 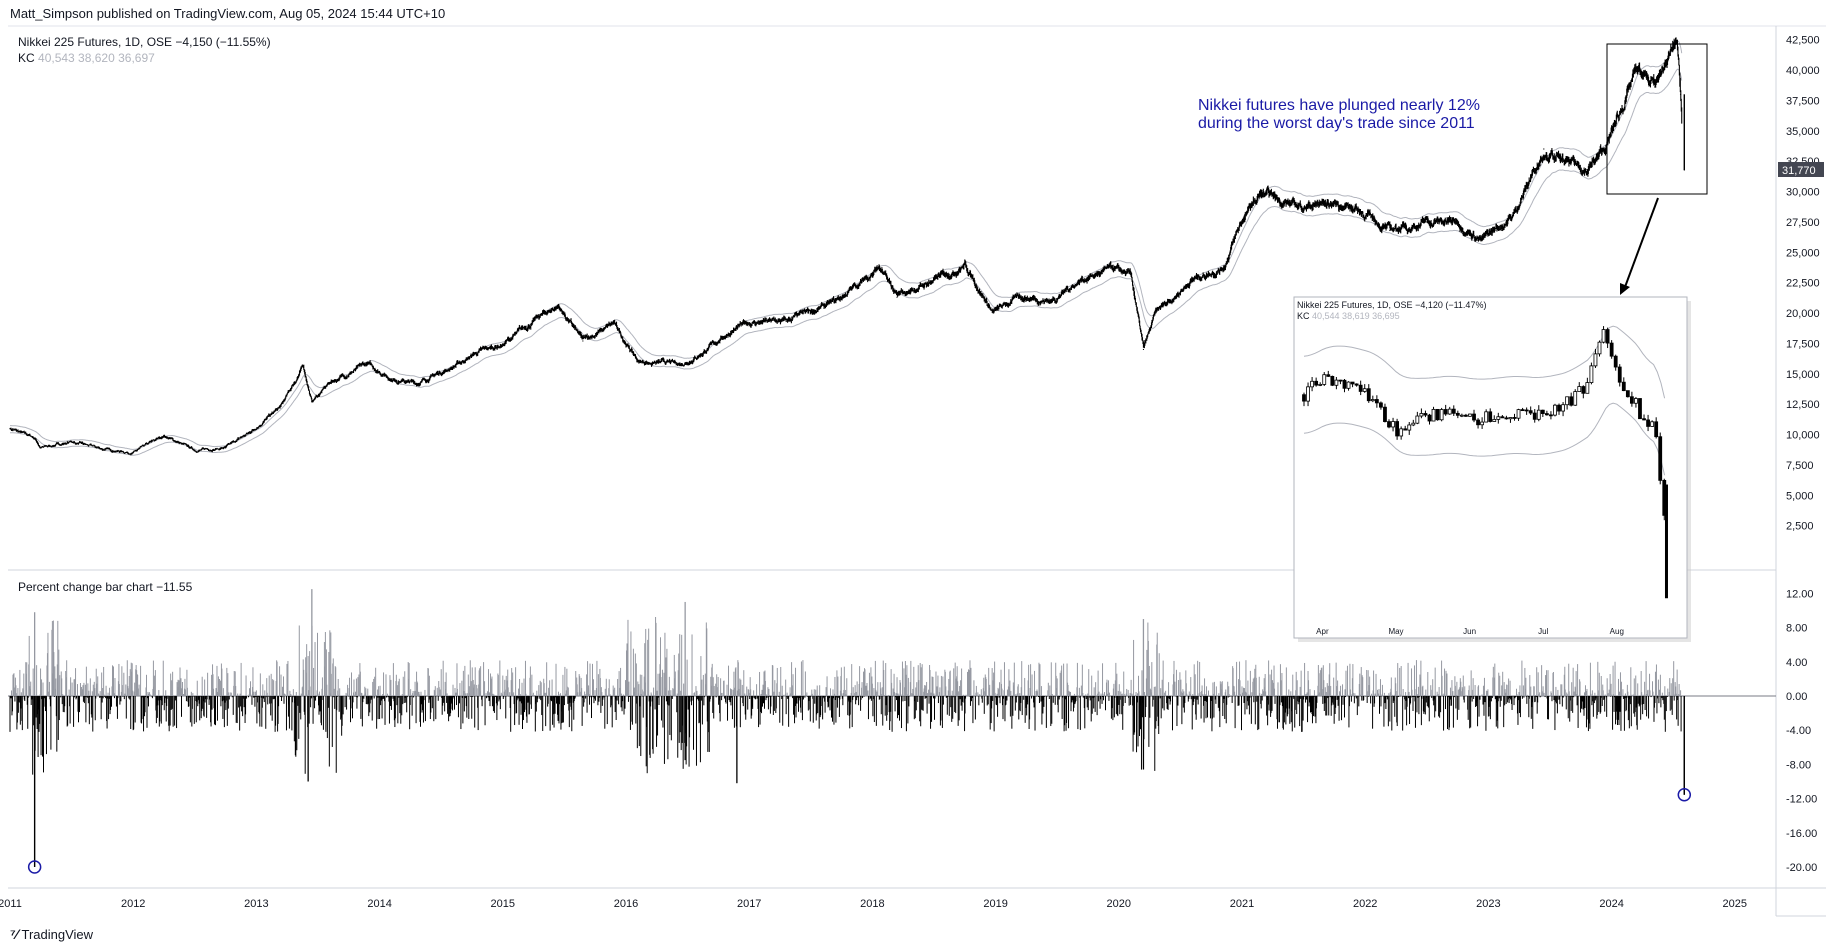 I want to click on price-tick-label: 25,000, so click(x=1803, y=253).